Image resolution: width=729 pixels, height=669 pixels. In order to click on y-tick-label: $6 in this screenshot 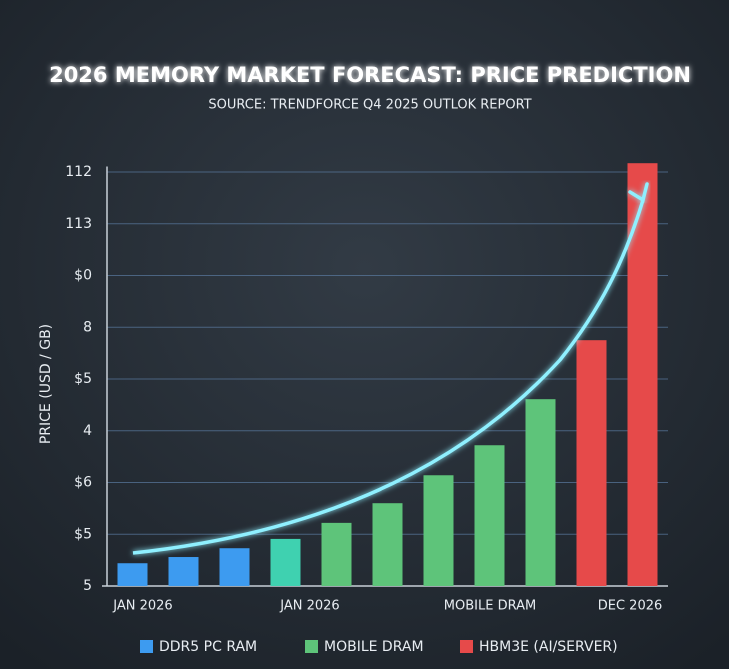, I will do `click(83, 483)`.